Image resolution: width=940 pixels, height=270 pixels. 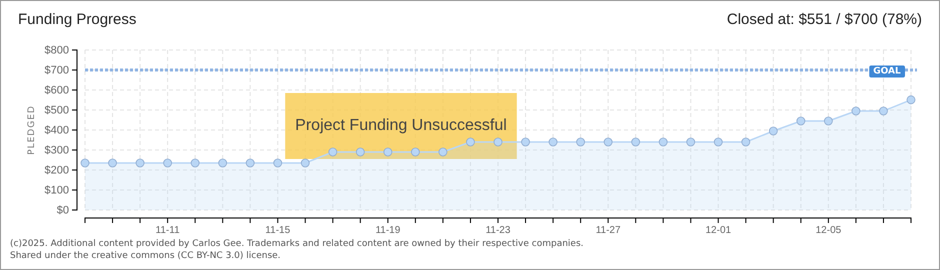 I want to click on y-tick-label: $300, so click(x=56, y=150).